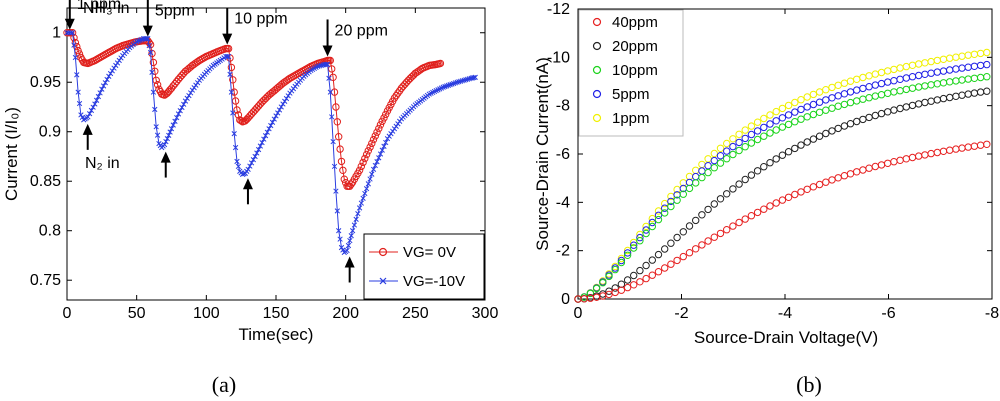  I want to click on legend-a-0-marker, so click(383, 252).